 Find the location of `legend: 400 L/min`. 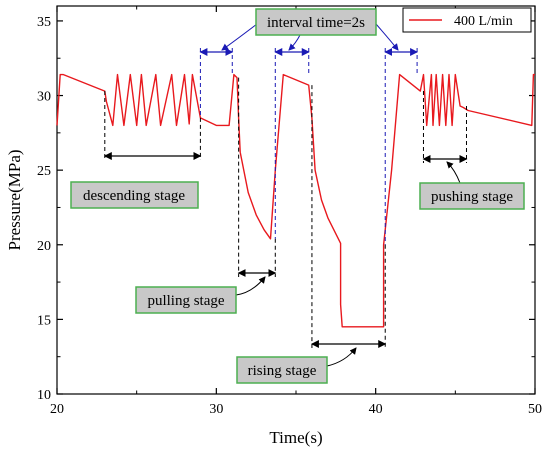

legend: 400 L/min is located at coordinates (467, 20).